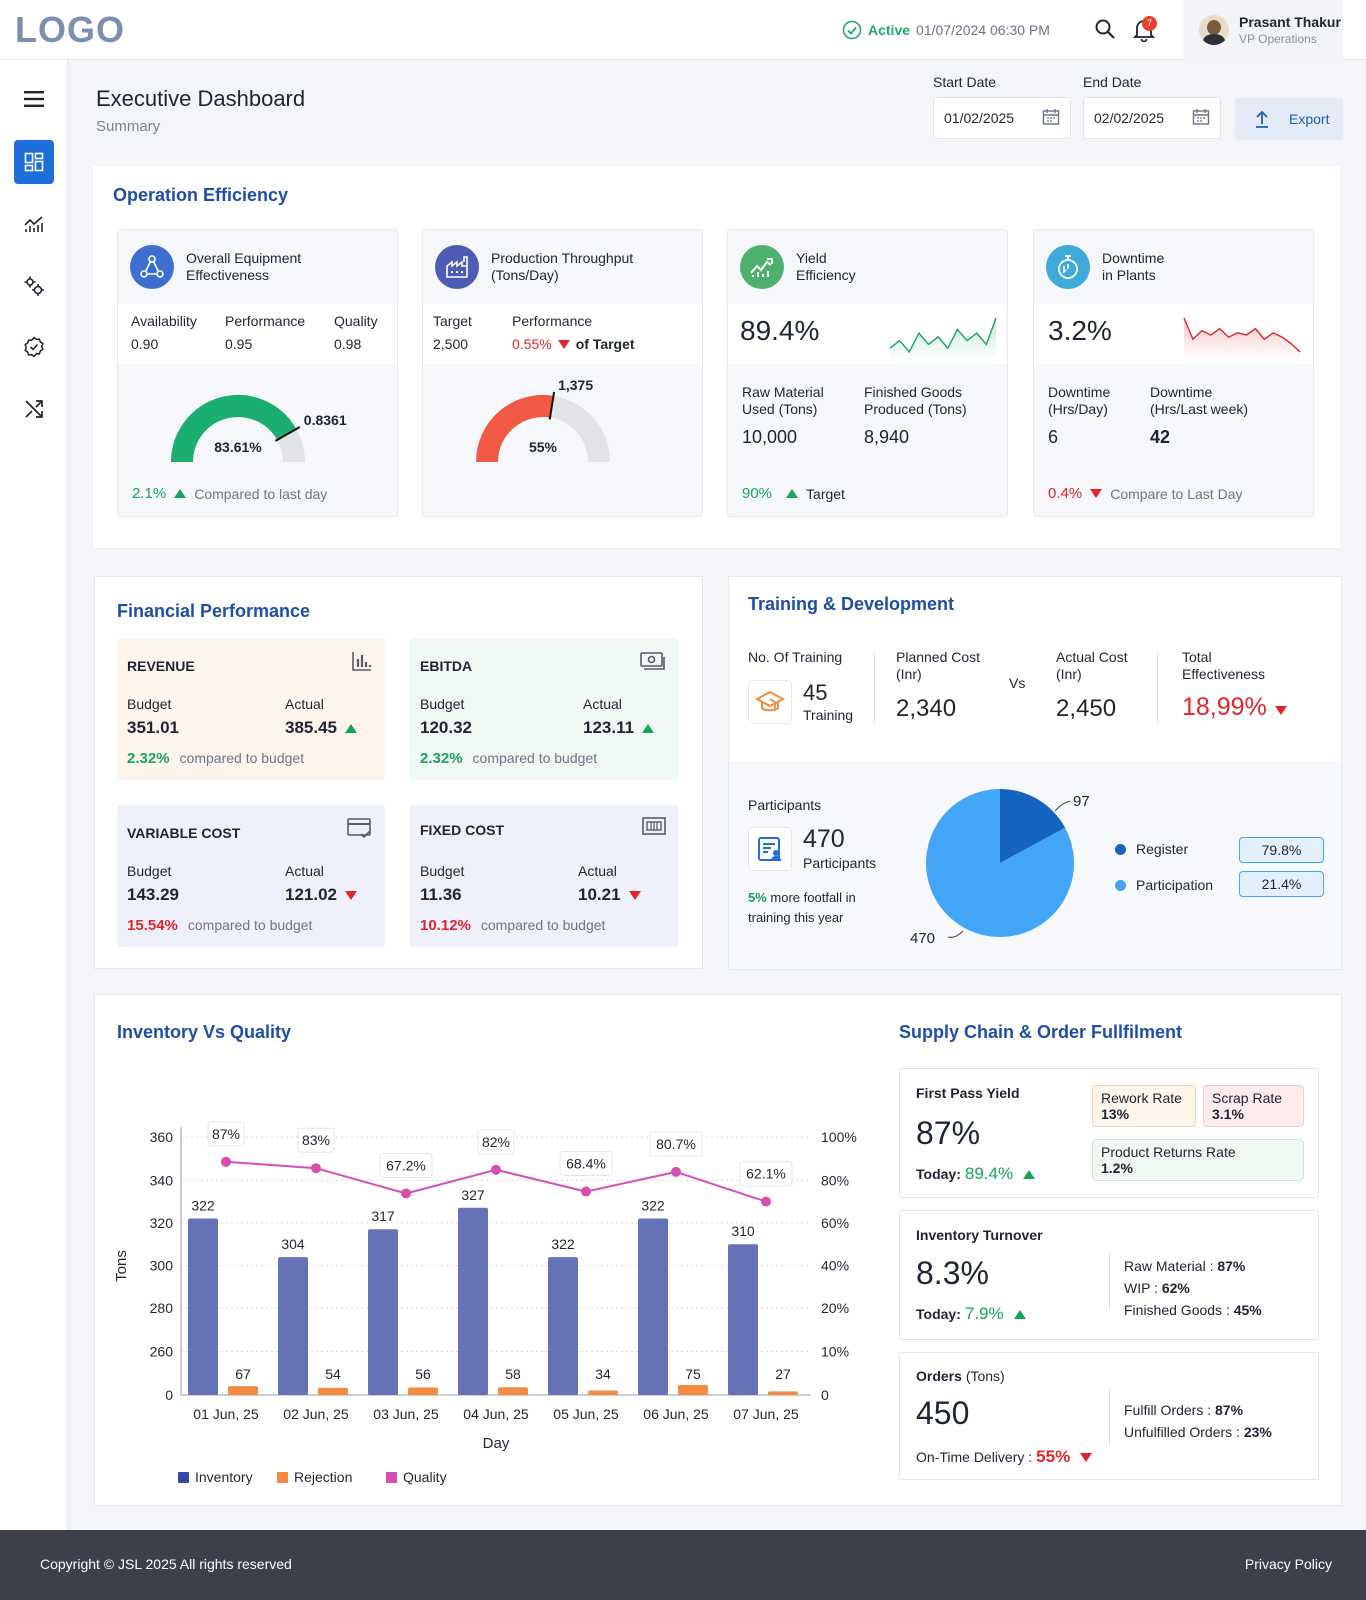  Describe the element at coordinates (34, 162) in the screenshot. I see `dashboard-icon` at that location.